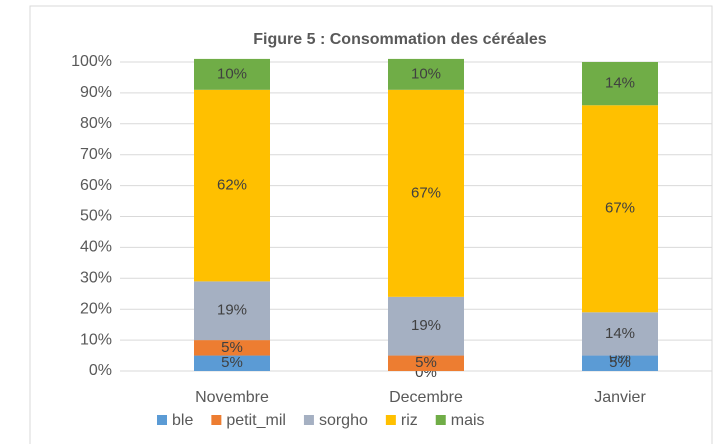 The width and height of the screenshot is (723, 444). I want to click on y-tick-label: 20%, so click(96, 308).